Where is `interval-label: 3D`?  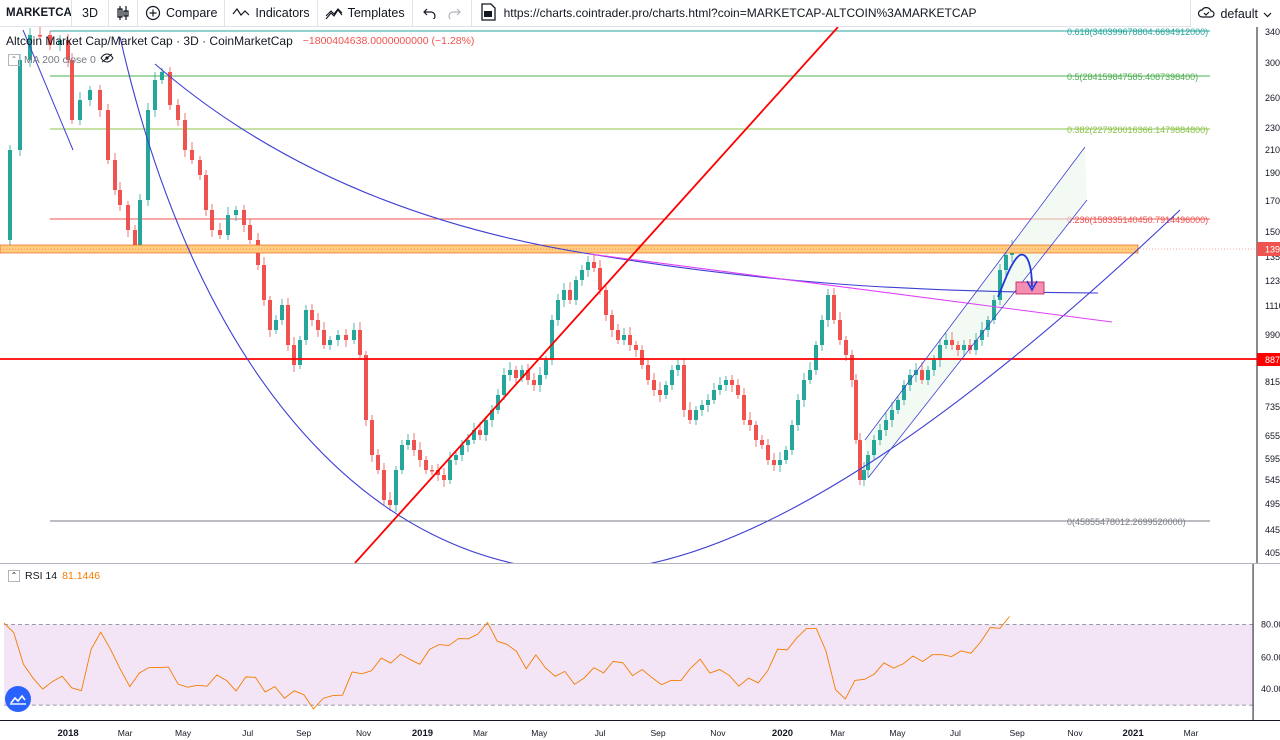
interval-label: 3D is located at coordinates (90, 13).